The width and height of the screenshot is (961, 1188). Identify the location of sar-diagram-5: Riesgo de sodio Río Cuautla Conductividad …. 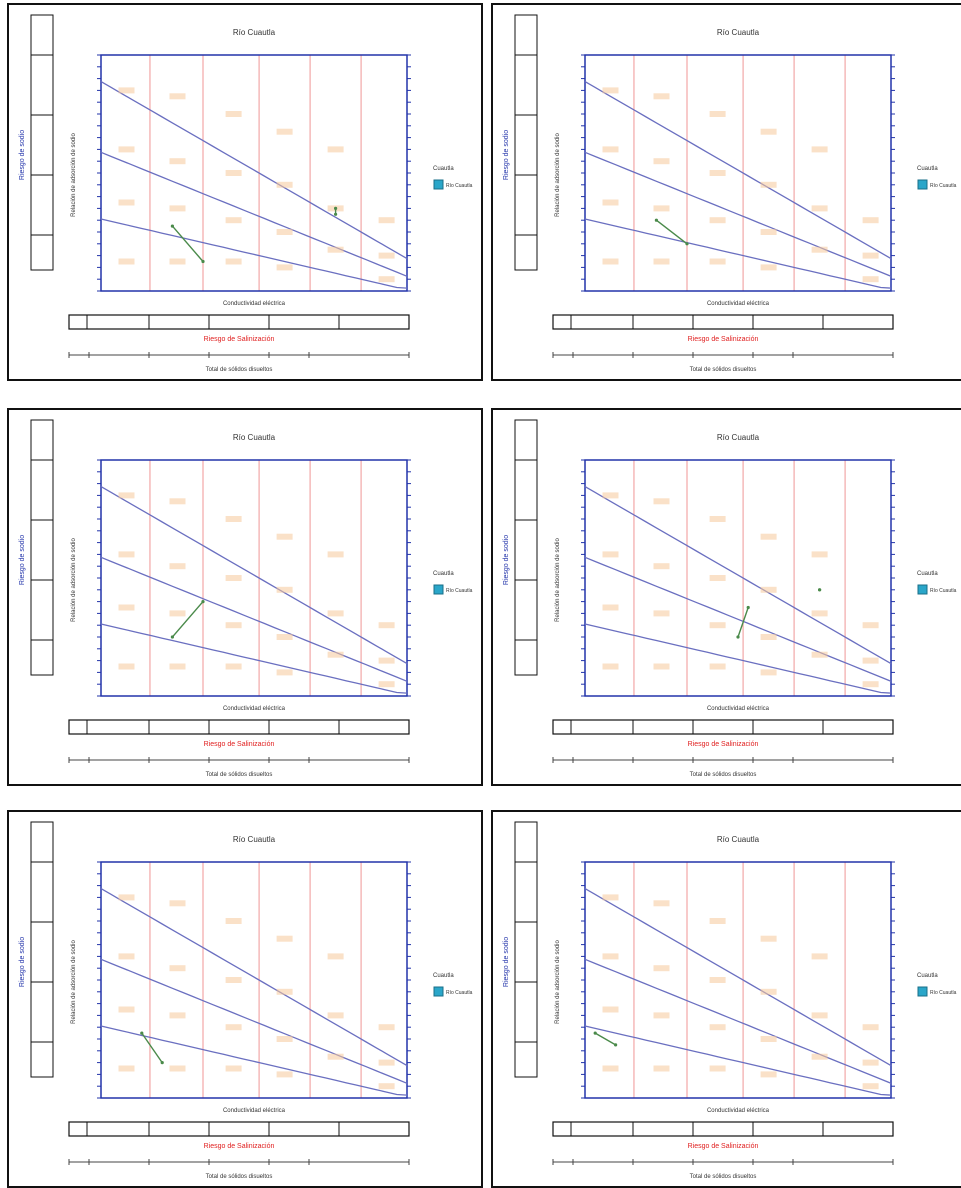
(246, 1000).